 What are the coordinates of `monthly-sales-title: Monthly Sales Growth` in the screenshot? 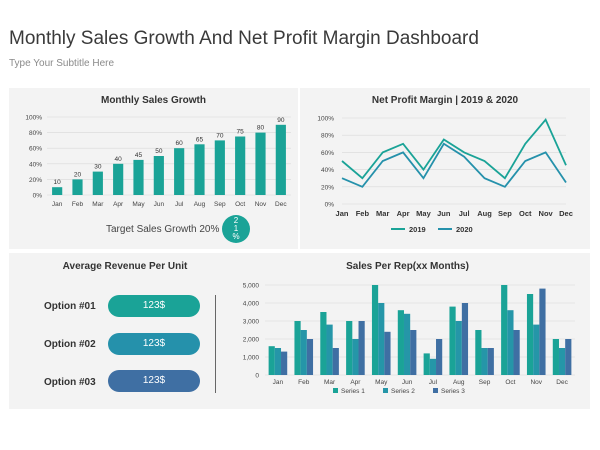 It's located at (153, 100).